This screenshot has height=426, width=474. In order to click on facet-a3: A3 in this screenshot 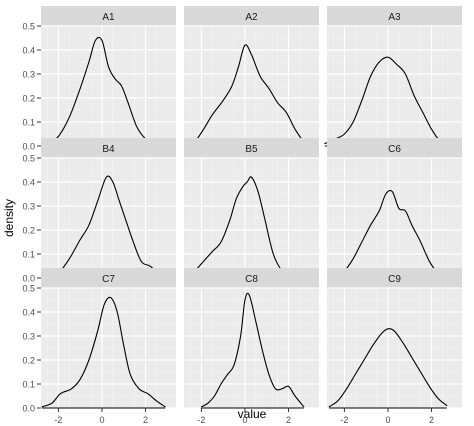, I will do `click(393, 76)`.